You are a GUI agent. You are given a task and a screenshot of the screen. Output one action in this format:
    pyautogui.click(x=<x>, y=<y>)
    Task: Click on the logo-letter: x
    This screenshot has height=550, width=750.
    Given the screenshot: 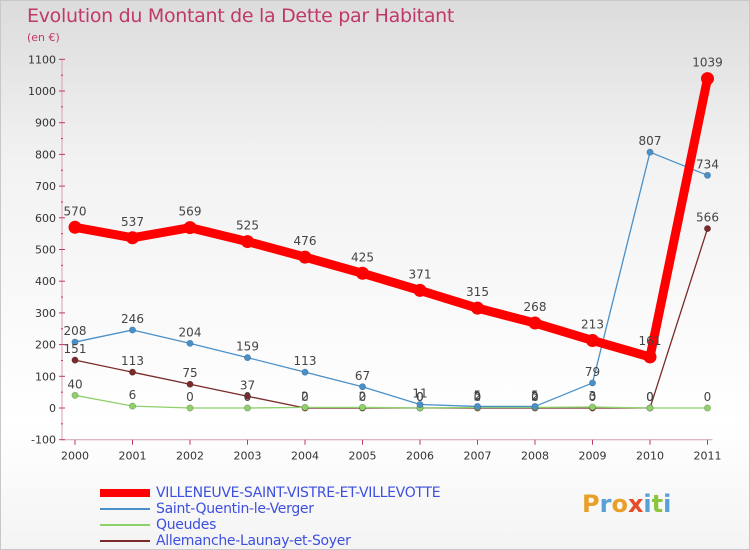 What is the action you would take?
    pyautogui.click(x=635, y=504)
    